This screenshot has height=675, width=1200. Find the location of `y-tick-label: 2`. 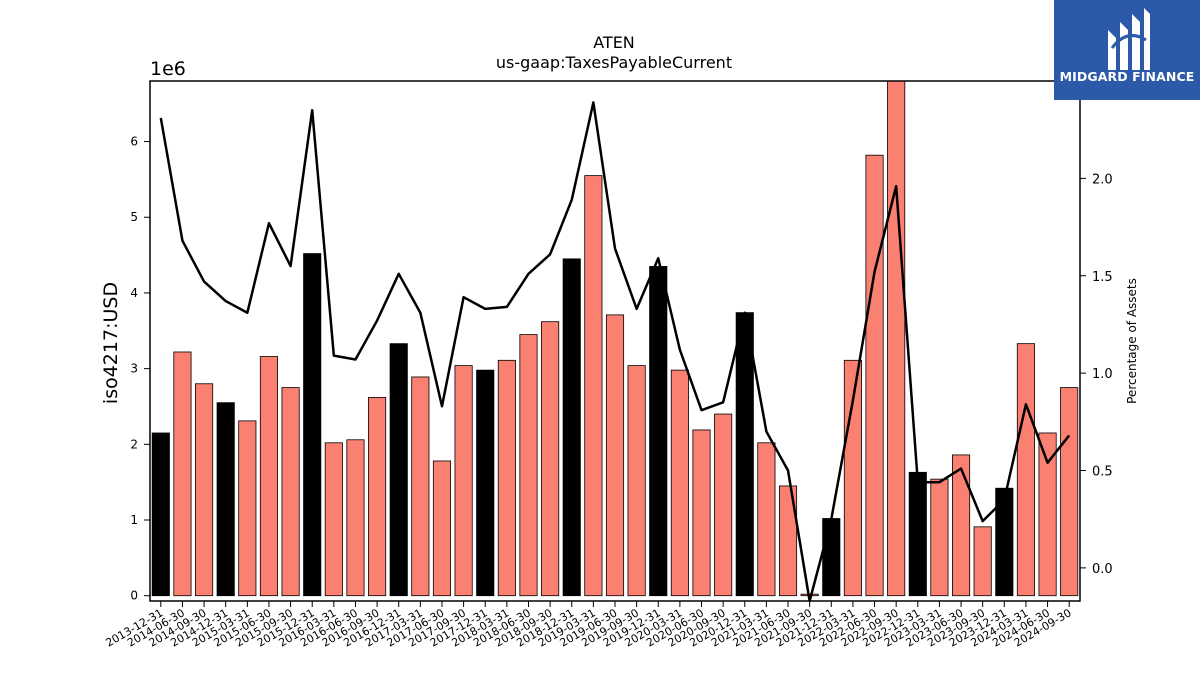

y-tick-label: 2 is located at coordinates (134, 444).